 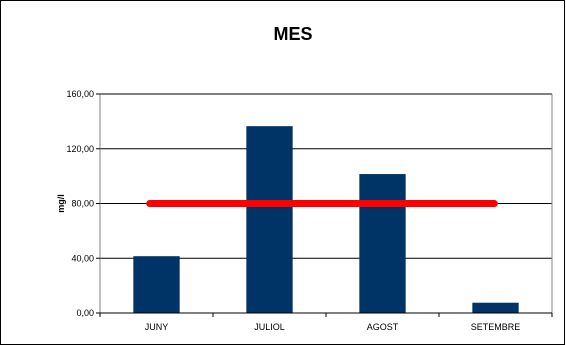 I want to click on x-tick-labels: JUNY JULIOL AGOST SETEMBRE, so click(x=326, y=322).